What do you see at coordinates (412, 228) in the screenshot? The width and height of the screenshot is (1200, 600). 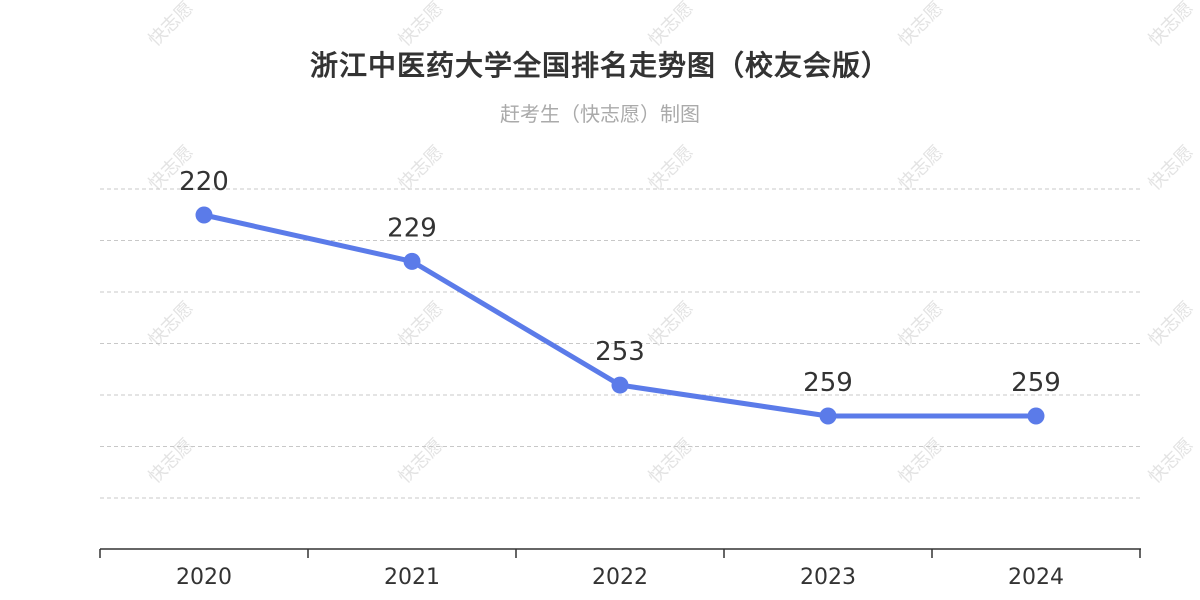 I see `data-label: 229` at bounding box center [412, 228].